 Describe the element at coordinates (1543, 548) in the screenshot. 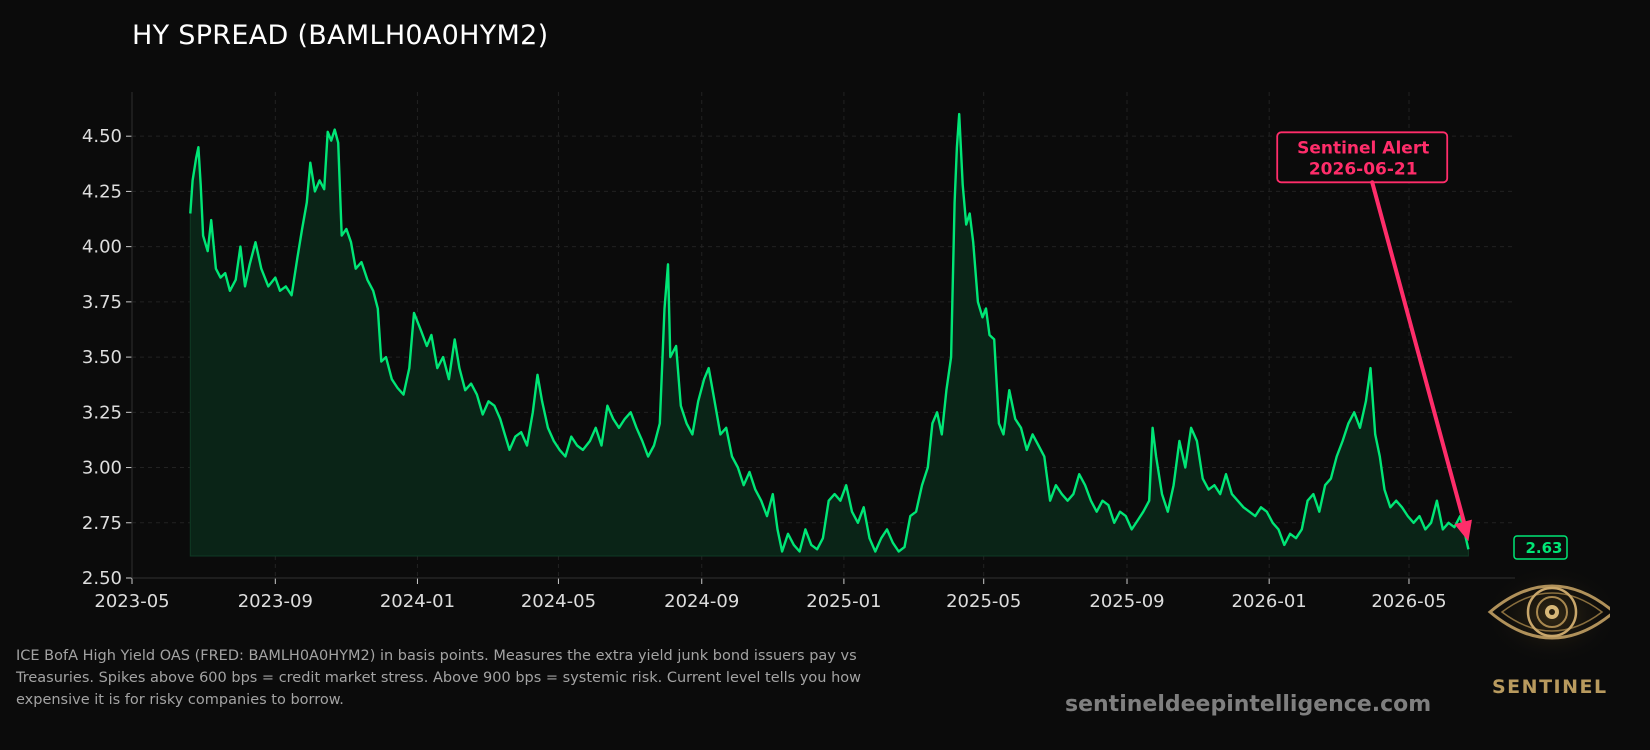

I see `last-value-label: 2.63` at that location.